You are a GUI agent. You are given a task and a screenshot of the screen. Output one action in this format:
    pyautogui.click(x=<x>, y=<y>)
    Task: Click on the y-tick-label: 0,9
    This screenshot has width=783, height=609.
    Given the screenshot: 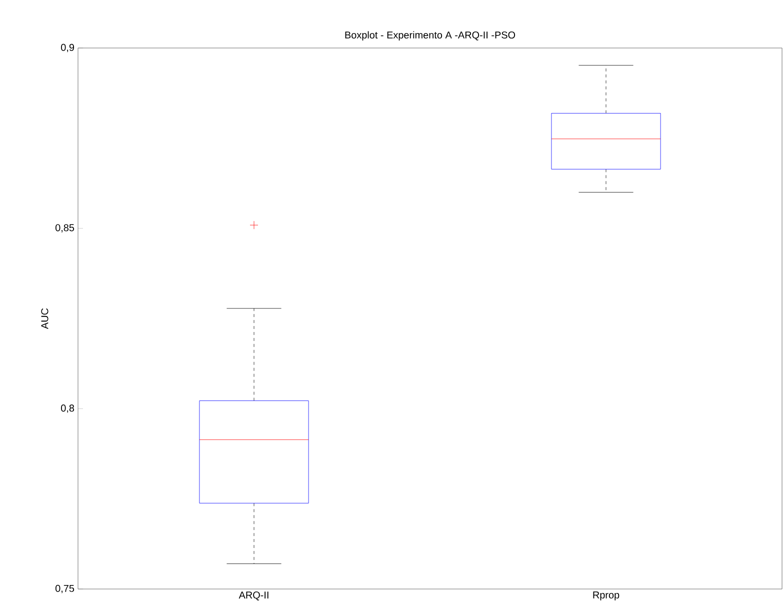 What is the action you would take?
    pyautogui.click(x=67, y=48)
    